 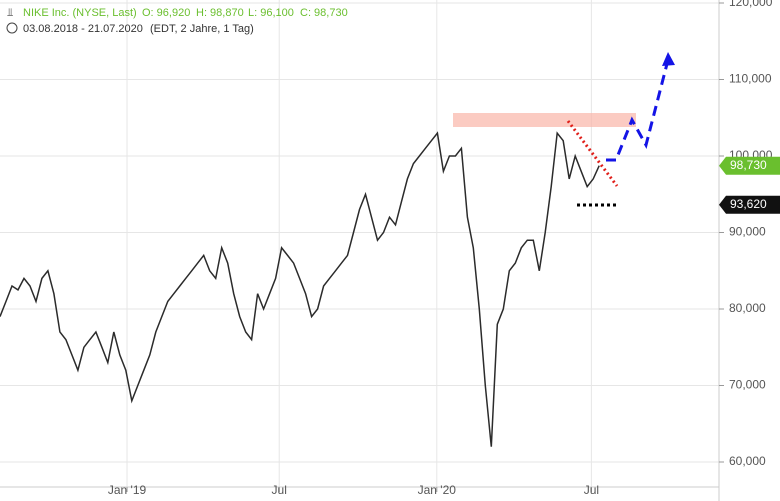 I want to click on arrow-head, so click(x=668, y=59).